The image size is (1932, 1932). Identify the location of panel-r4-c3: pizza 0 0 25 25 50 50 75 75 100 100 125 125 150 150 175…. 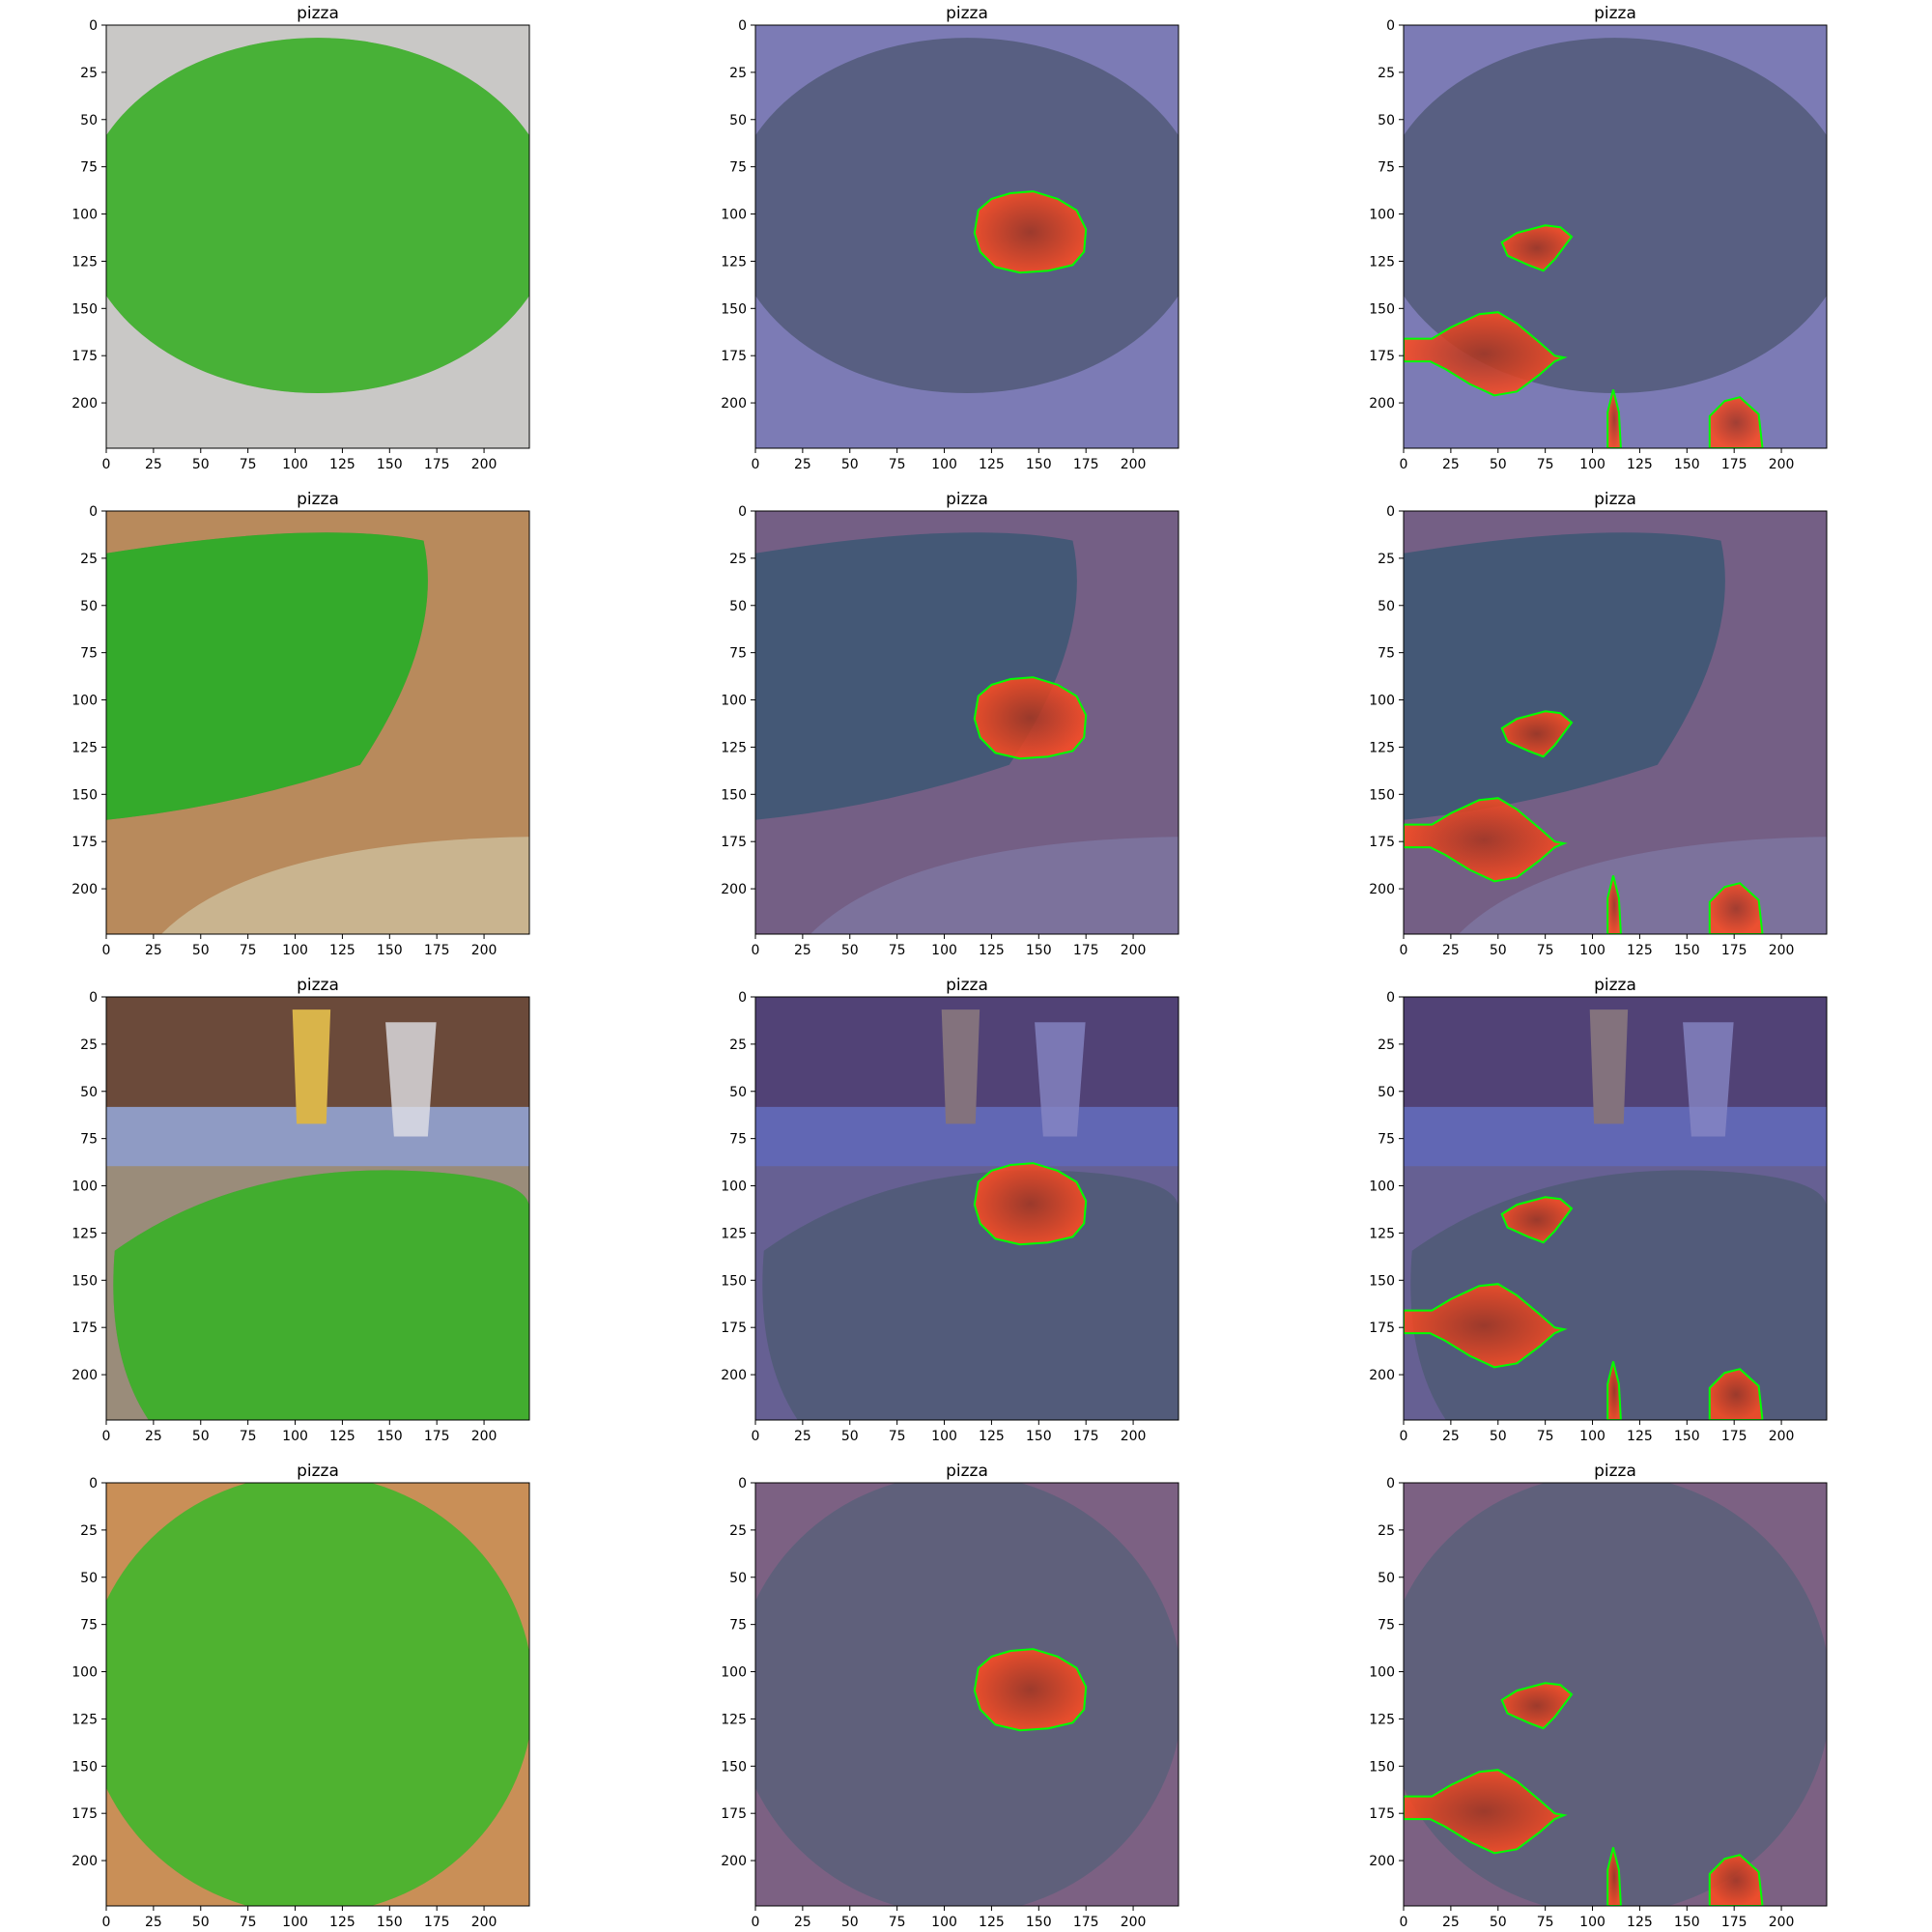
(1598, 1696).